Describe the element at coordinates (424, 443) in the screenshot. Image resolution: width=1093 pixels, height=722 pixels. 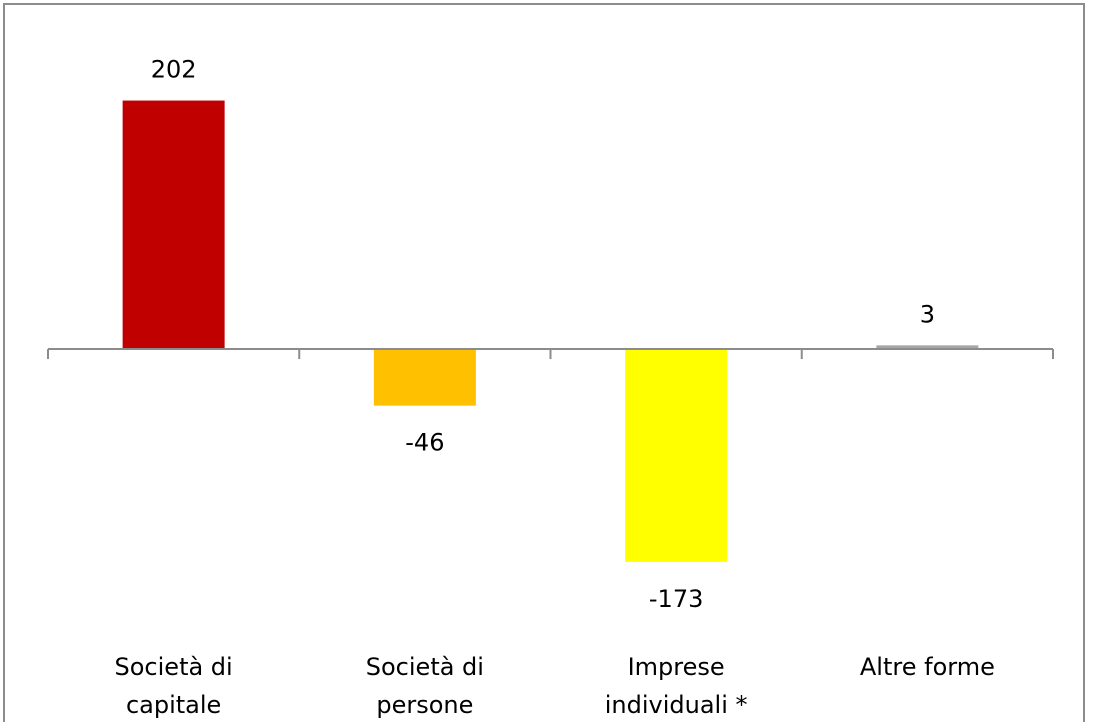
I see `data-label: -46` at that location.